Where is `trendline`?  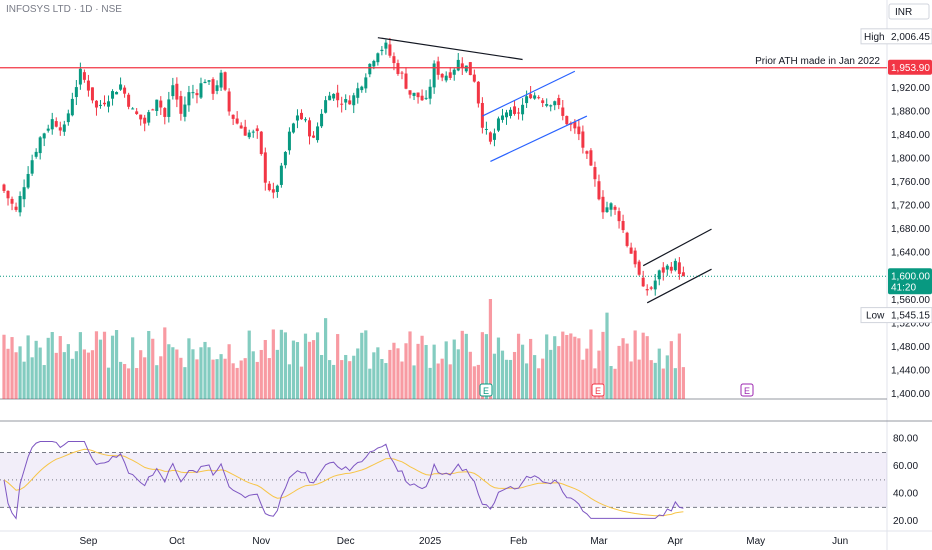
trendline is located at coordinates (539, 138).